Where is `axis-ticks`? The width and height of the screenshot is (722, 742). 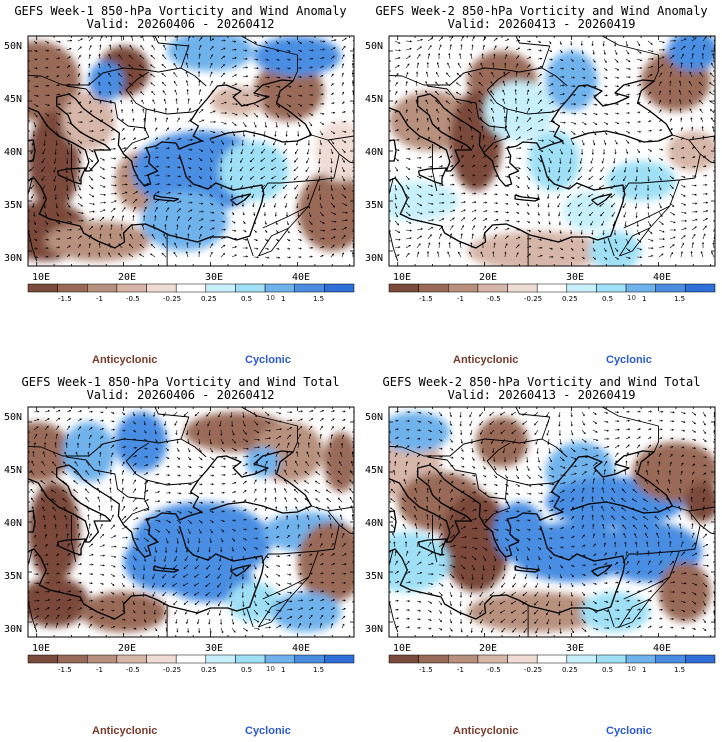 axis-ticks is located at coordinates (552, 151).